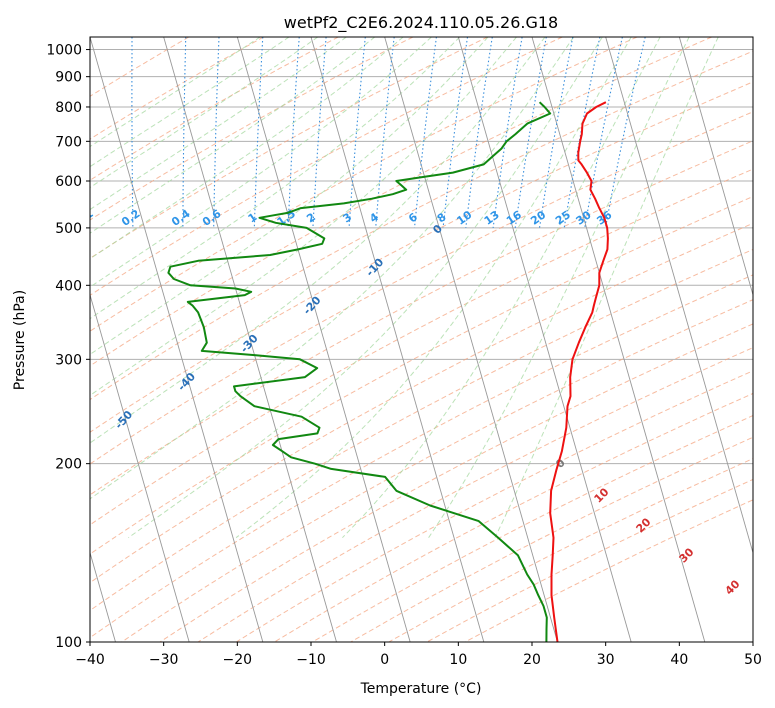  I want to click on x-tick-label: −10, so click(311, 660).